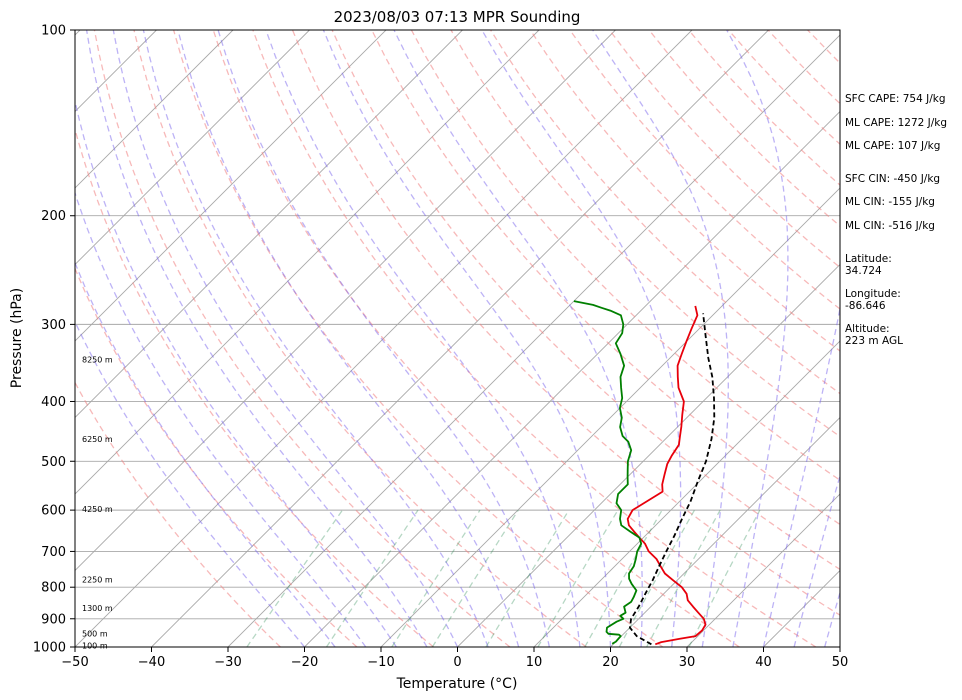 The height and width of the screenshot is (700, 962). What do you see at coordinates (892, 179) in the screenshot?
I see `stat-sfc-cin: SFC CIN: -450 J/kg` at bounding box center [892, 179].